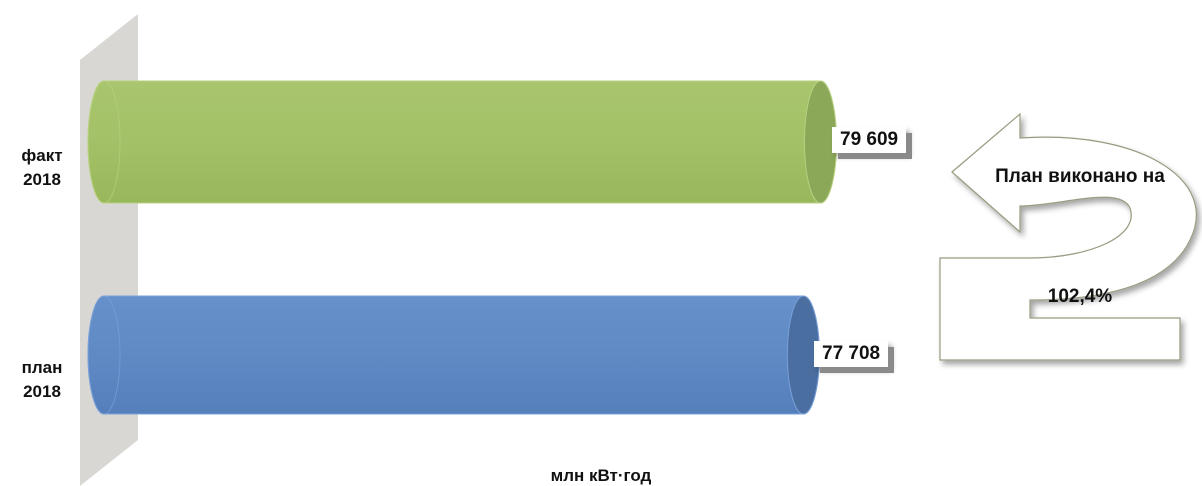  What do you see at coordinates (42, 167) in the screenshot?
I see `category-label-fact: факт 2018` at bounding box center [42, 167].